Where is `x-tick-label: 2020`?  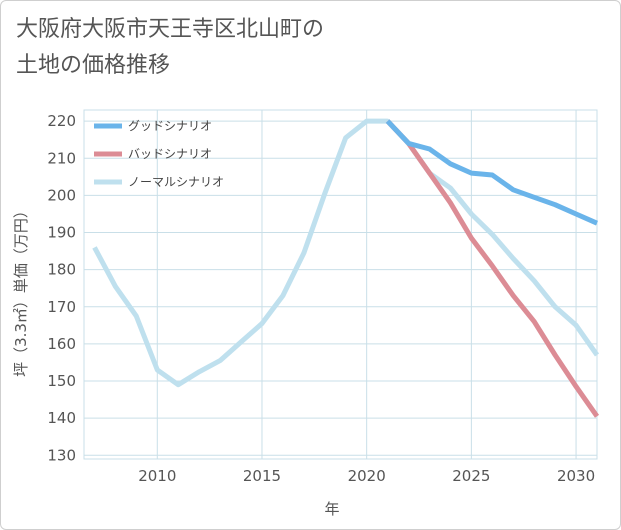
x-tick-label: 2020 is located at coordinates (367, 476).